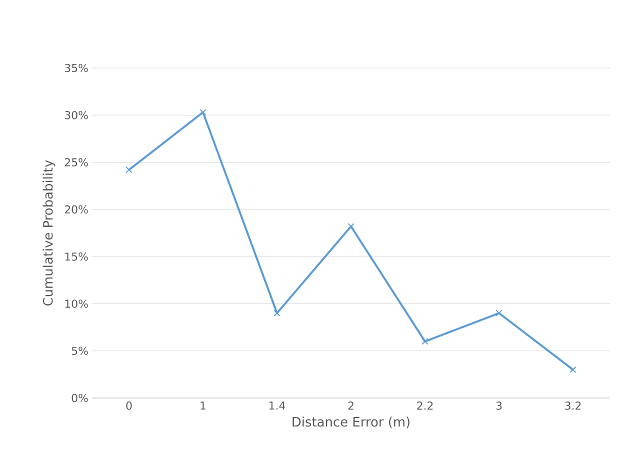 This screenshot has width=631, height=466. What do you see at coordinates (80, 398) in the screenshot?
I see `y-tick-label: 0%` at bounding box center [80, 398].